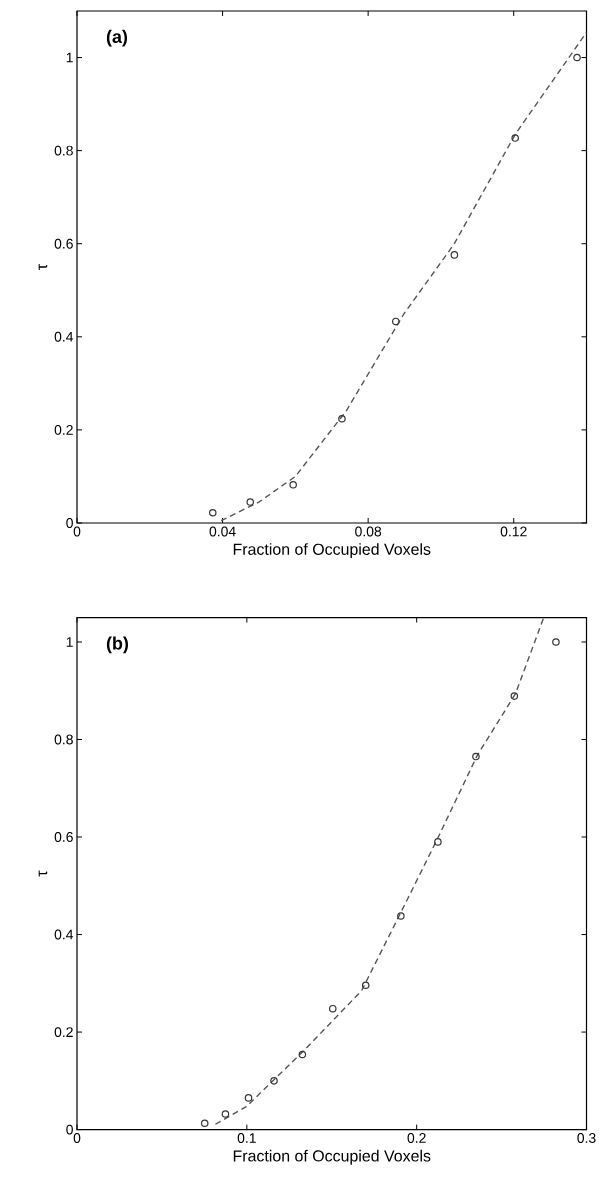 This screenshot has height=1191, width=610. Describe the element at coordinates (222, 531) in the screenshot. I see `x-tick-label: 0.04` at that location.